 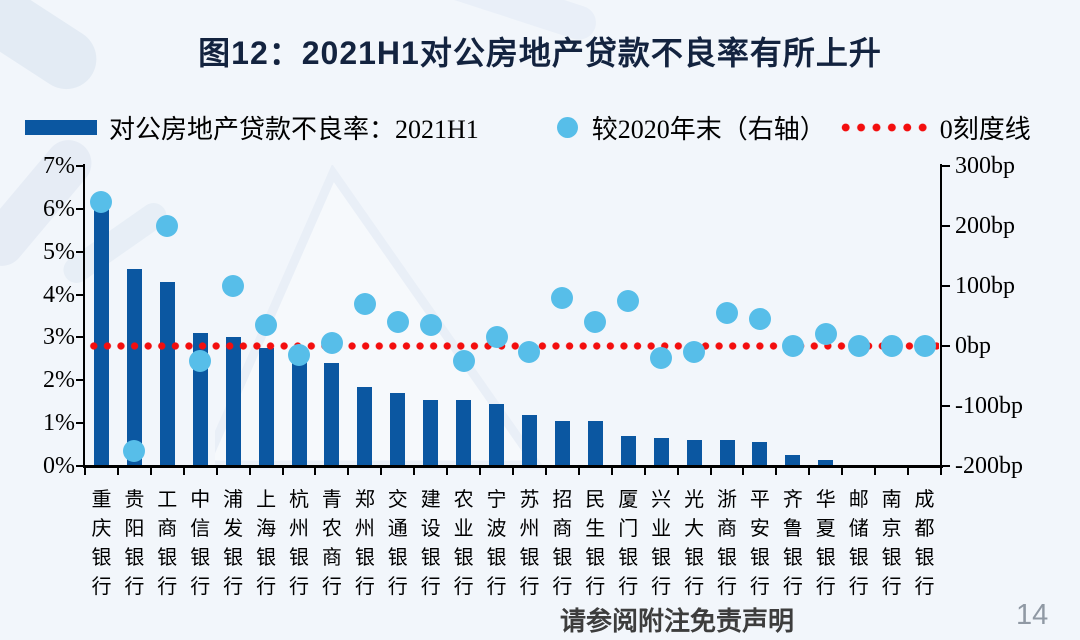 I want to click on x-label-招商银行: 招 商 银 行, so click(x=562, y=543).